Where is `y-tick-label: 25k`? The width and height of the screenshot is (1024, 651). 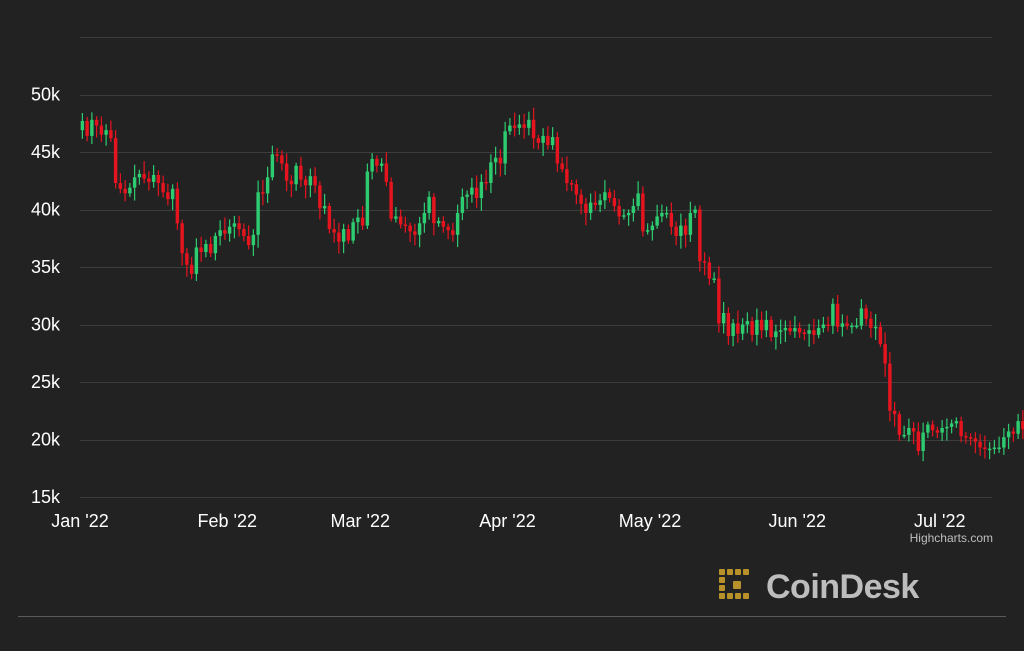
y-tick-label: 25k is located at coordinates (46, 382).